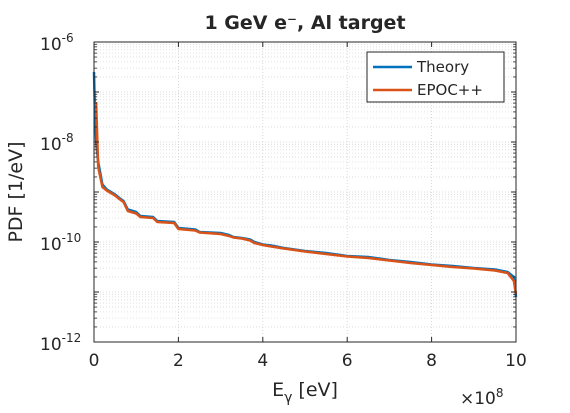 The height and width of the screenshot is (413, 570). I want to click on legend-label-theory: Theory, so click(442, 67).